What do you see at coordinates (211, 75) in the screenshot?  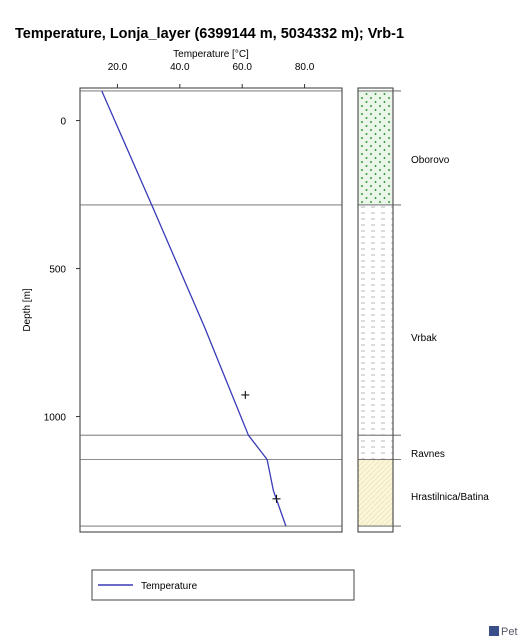 I see `x-ticks: 20.0 40.0 60.0 80.0` at bounding box center [211, 75].